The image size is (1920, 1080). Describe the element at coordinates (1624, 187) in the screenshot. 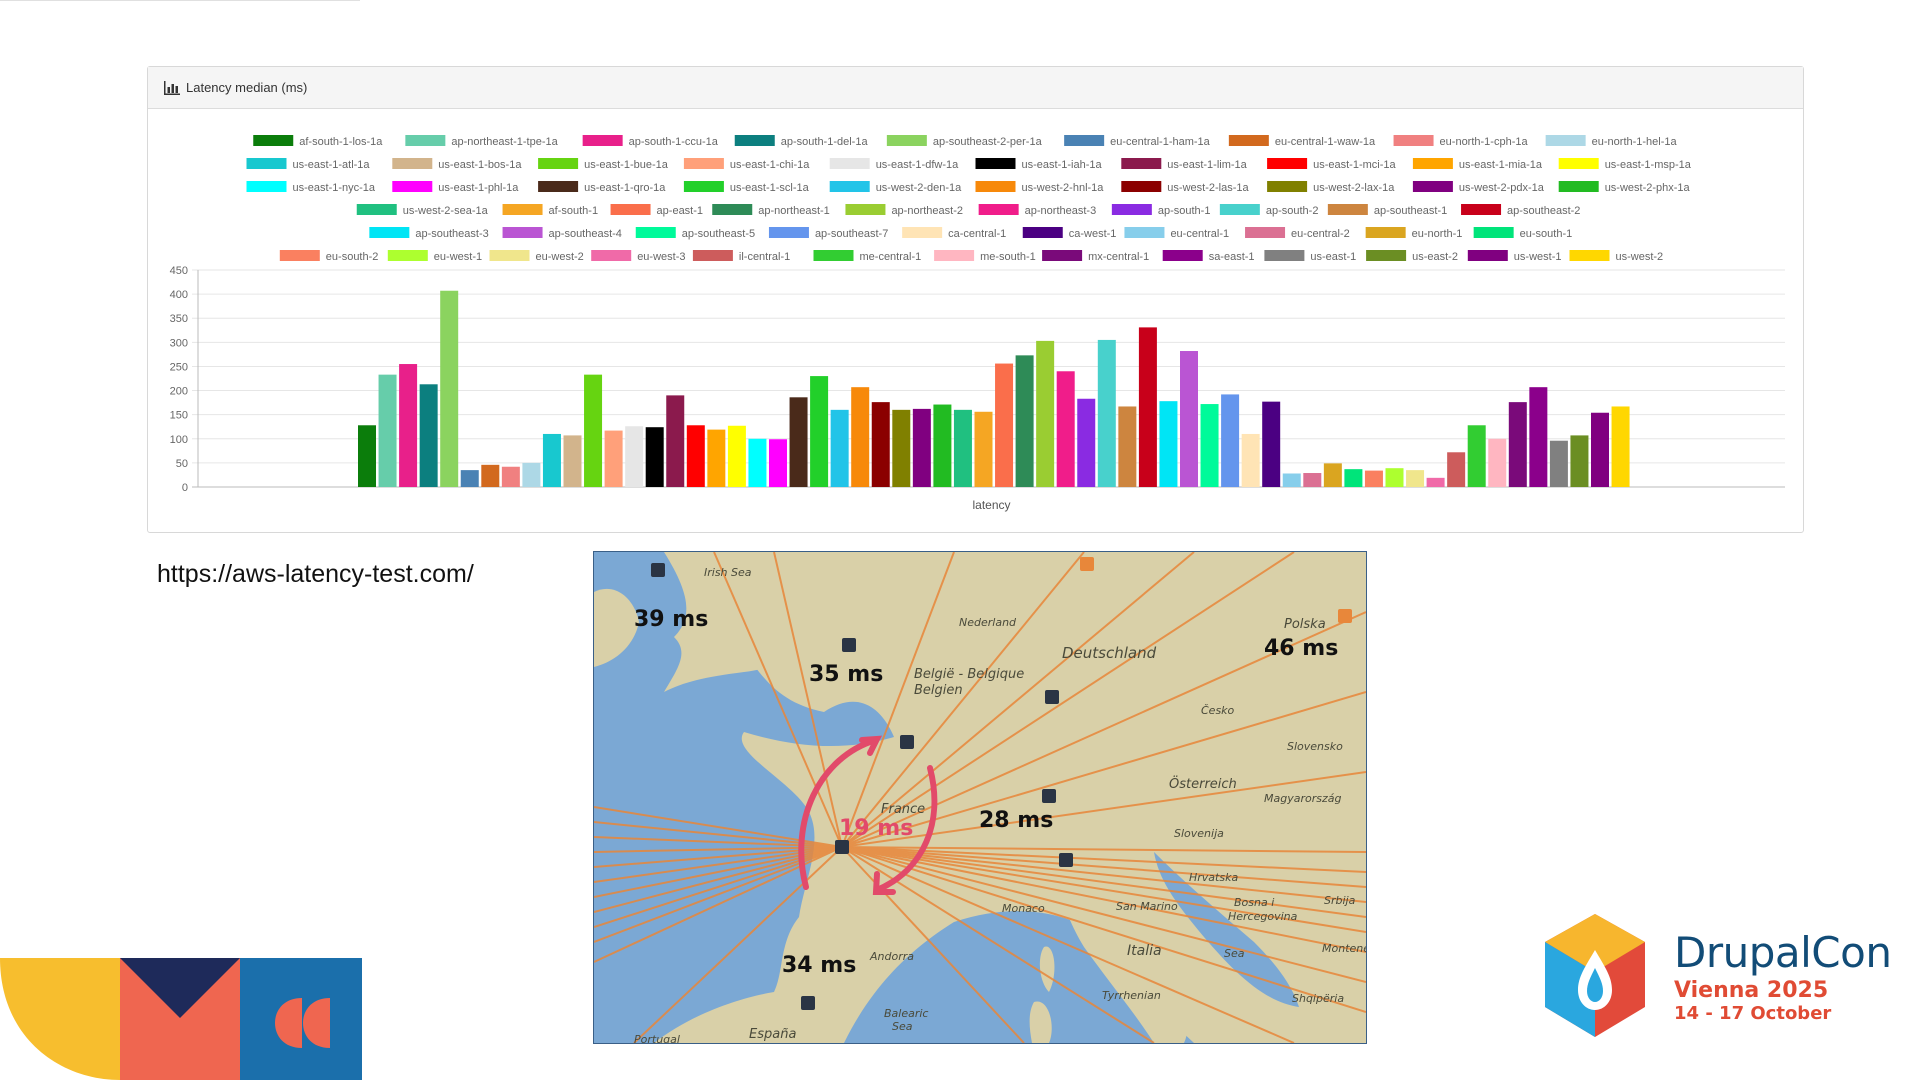

I see `legend-item-us-west-2-phx-1a: us-west-2-phx-1a` at that location.